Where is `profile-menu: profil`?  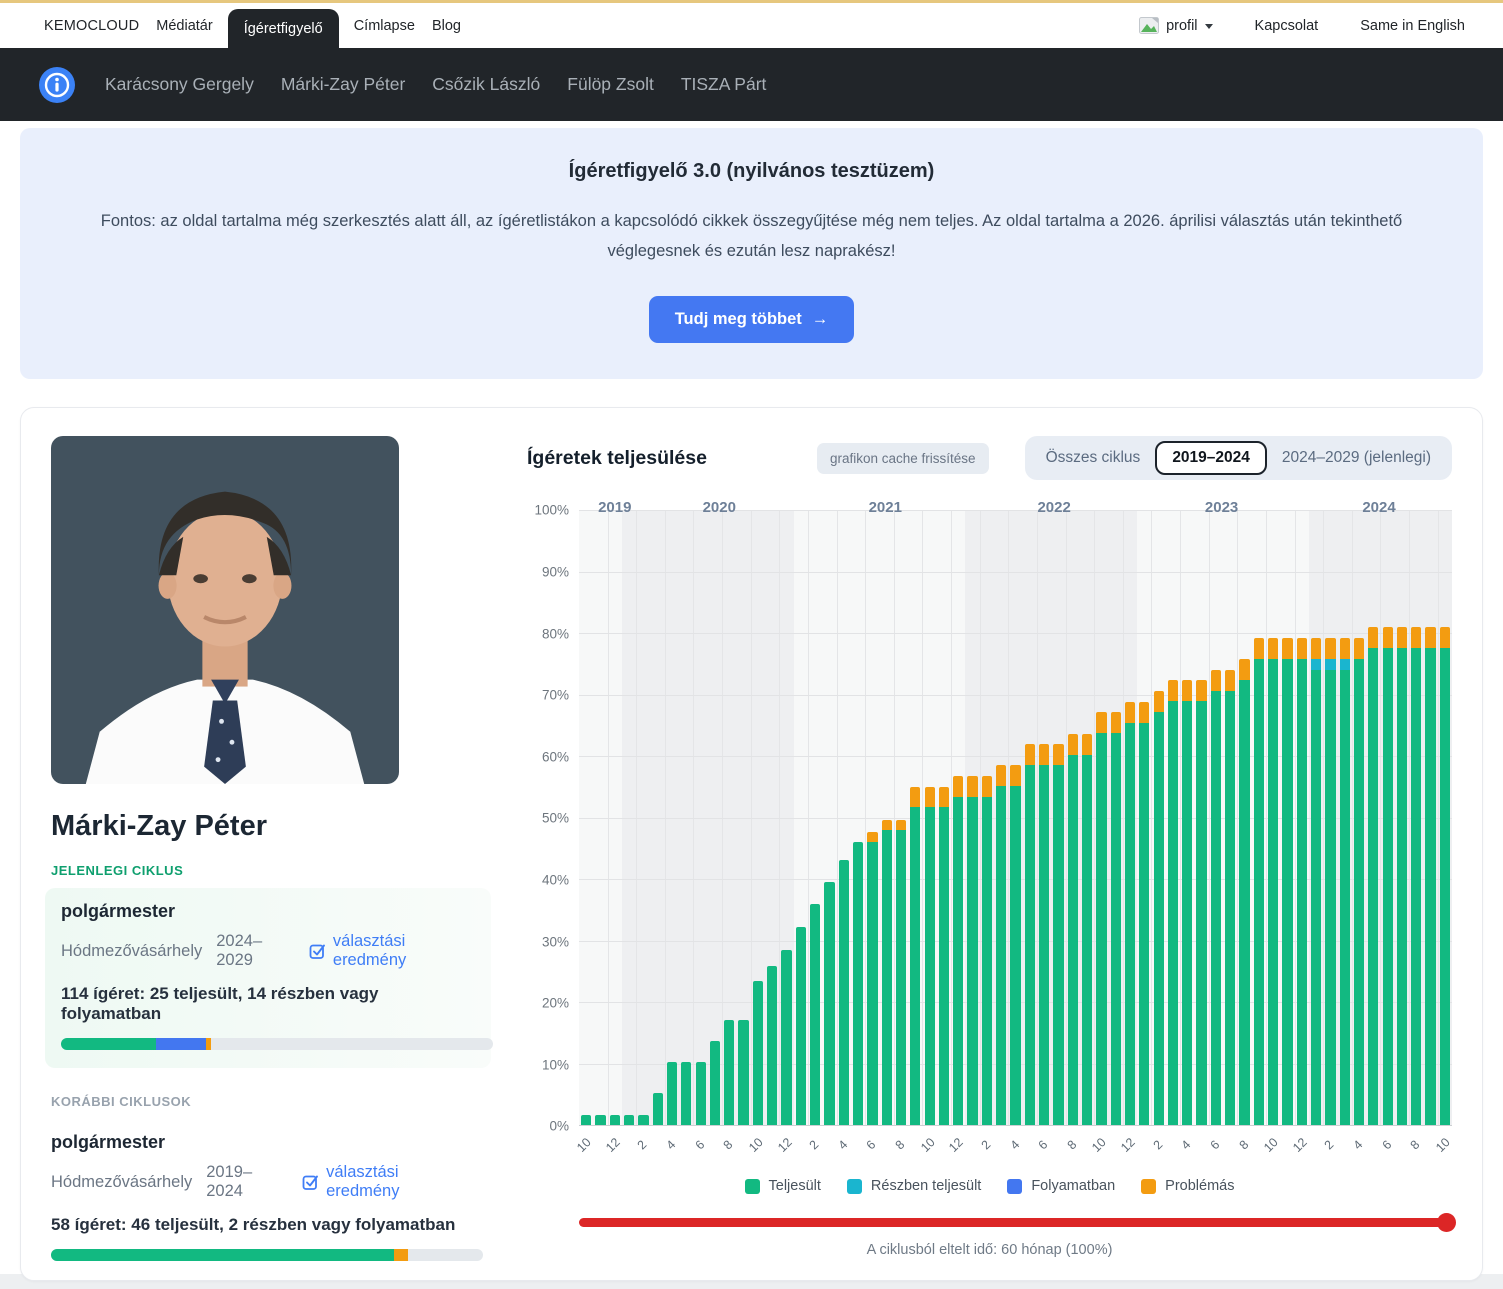
profile-menu: profil is located at coordinates (1175, 25).